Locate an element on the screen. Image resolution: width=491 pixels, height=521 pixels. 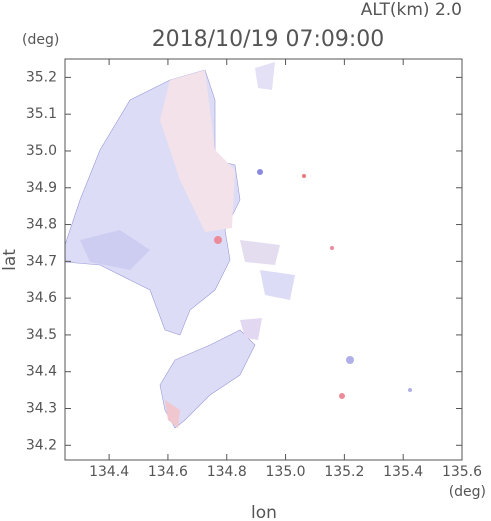
x-tick-label: 135.4 is located at coordinates (403, 472).